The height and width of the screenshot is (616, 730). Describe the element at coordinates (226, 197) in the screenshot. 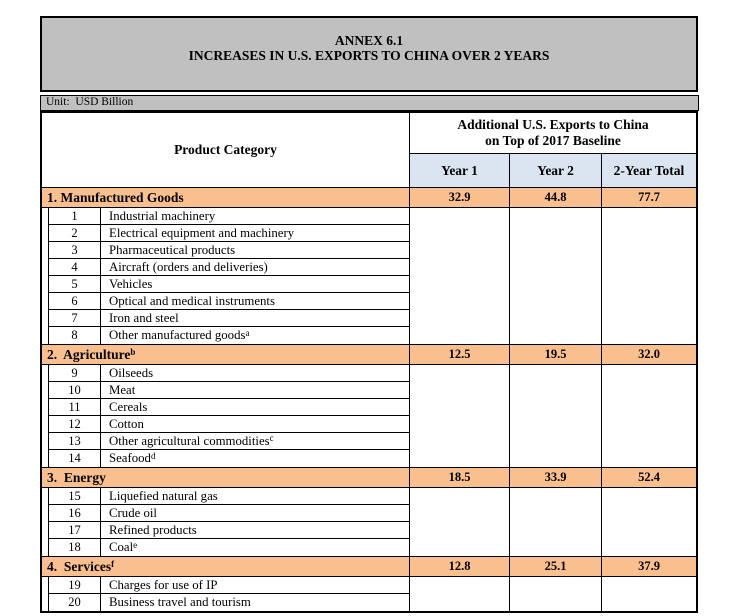

I see `category-label-cell: 1. Manufactured Goods` at that location.